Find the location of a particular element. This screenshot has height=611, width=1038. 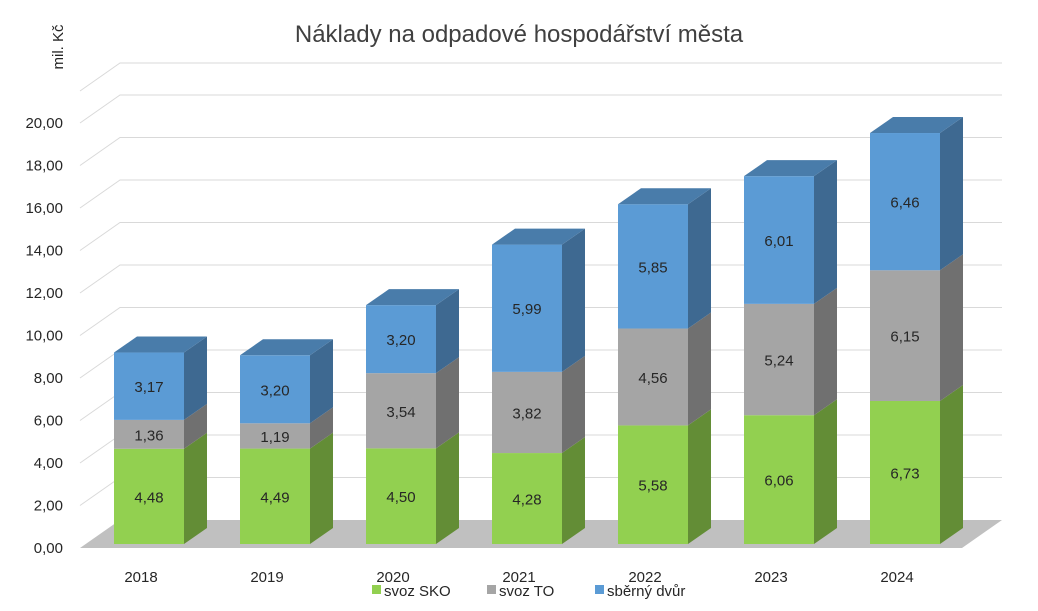

y-tick-label: 16,00 is located at coordinates (44, 208).